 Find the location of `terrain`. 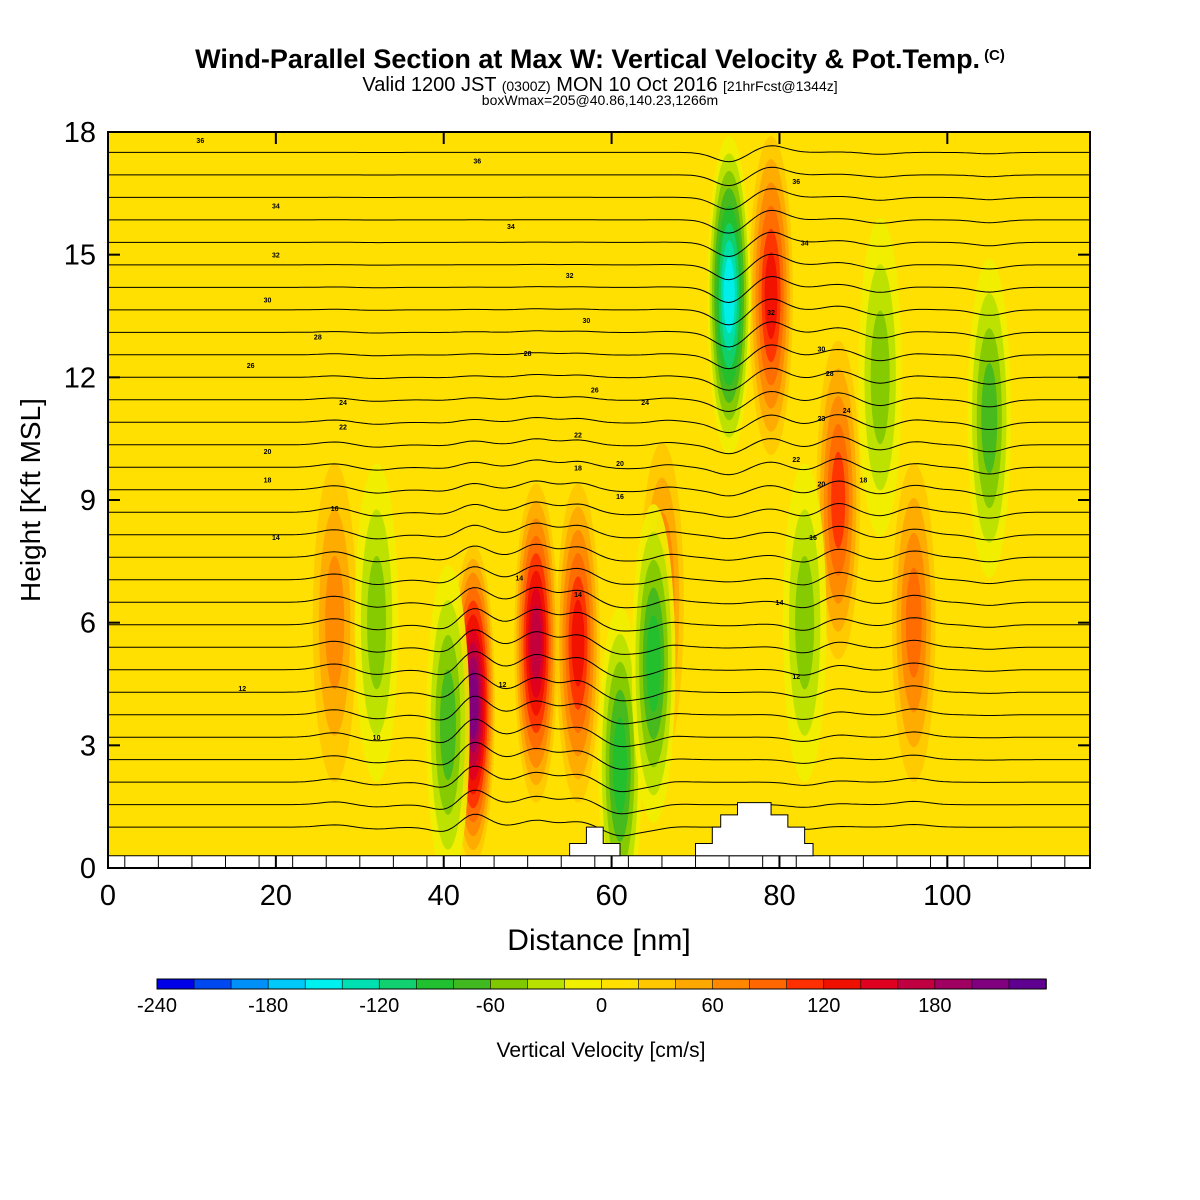

terrain is located at coordinates (599, 835).